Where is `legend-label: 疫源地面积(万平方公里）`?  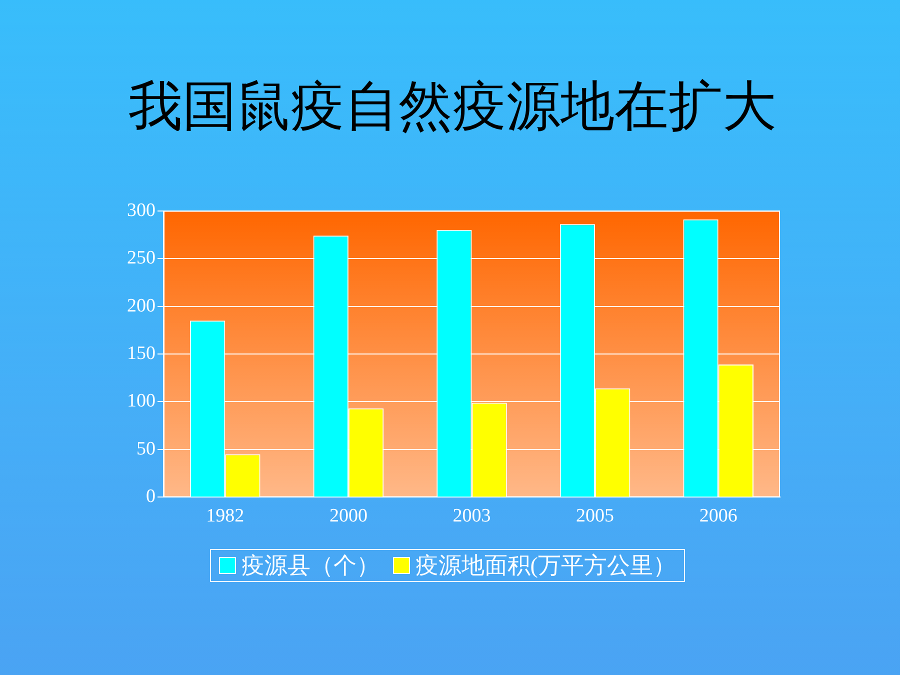 legend-label: 疫源地面积(万平方公里） is located at coordinates (545, 566).